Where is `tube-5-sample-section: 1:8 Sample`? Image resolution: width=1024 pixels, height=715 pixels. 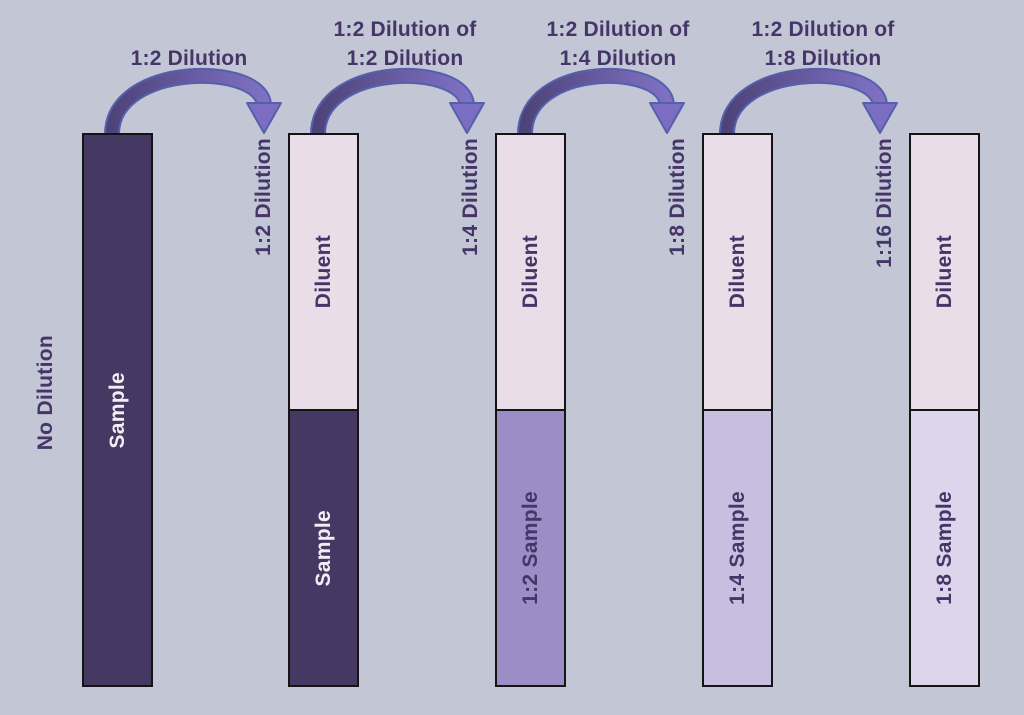
tube-5-sample-section: 1:8 Sample is located at coordinates (944, 548).